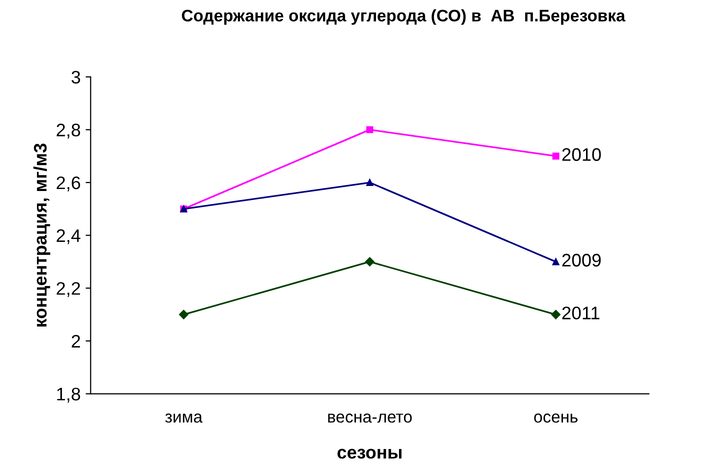  What do you see at coordinates (556, 418) in the screenshot?
I see `x-tick-label: осень` at bounding box center [556, 418].